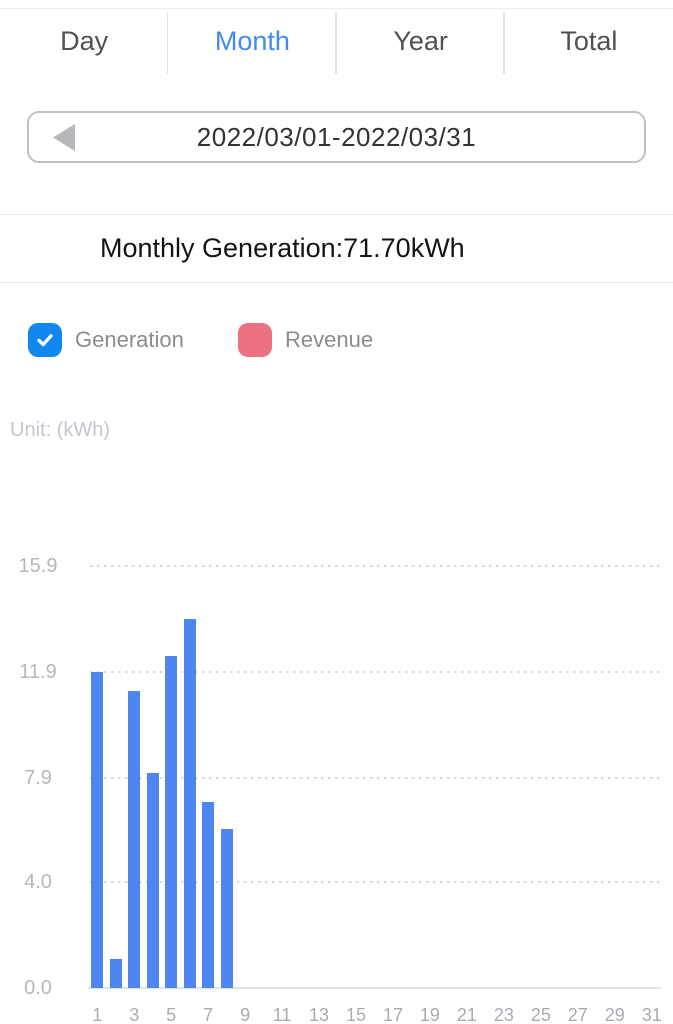 The height and width of the screenshot is (1024, 673). I want to click on x-tick-label-day-13: 13, so click(319, 1014).